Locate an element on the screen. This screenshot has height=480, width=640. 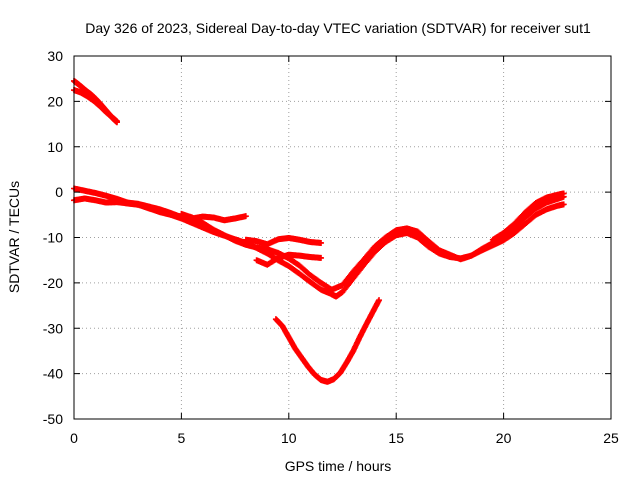
y-tick-label: -30 is located at coordinates (53, 328).